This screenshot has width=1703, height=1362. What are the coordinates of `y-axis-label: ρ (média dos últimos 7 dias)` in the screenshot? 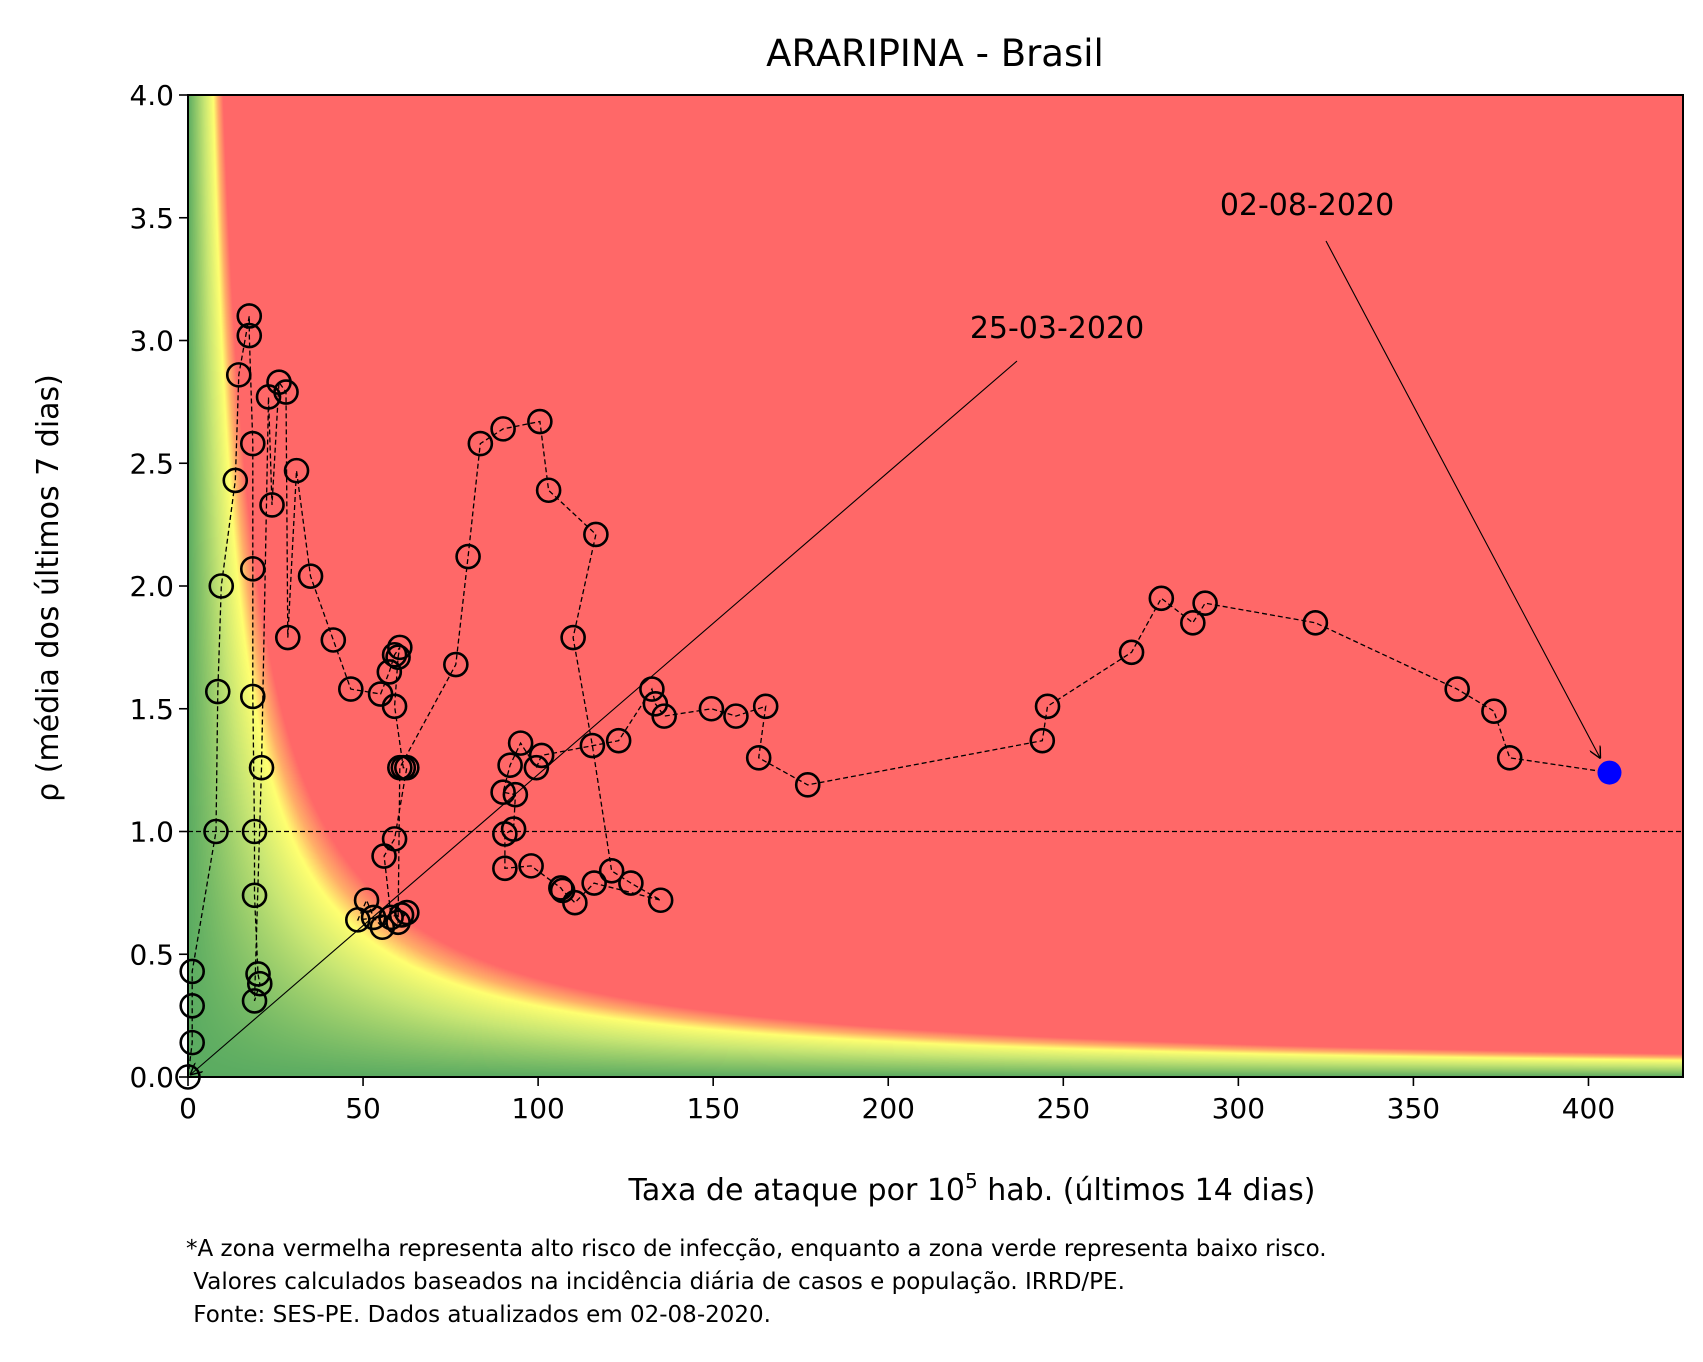 It's located at (48, 588).